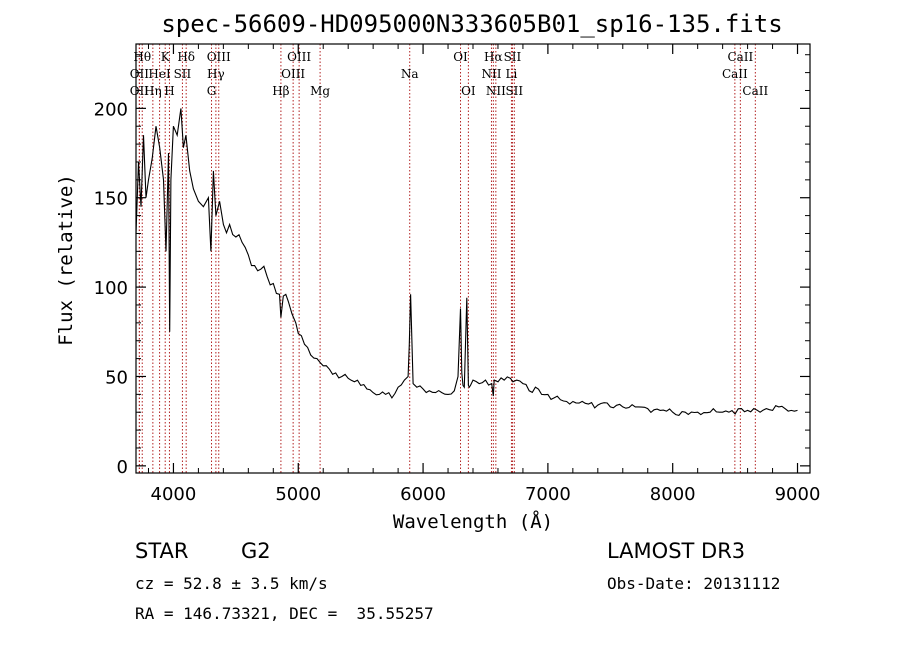  Describe the element at coordinates (142, 57) in the screenshot. I see `marker-label: Hθ` at that location.